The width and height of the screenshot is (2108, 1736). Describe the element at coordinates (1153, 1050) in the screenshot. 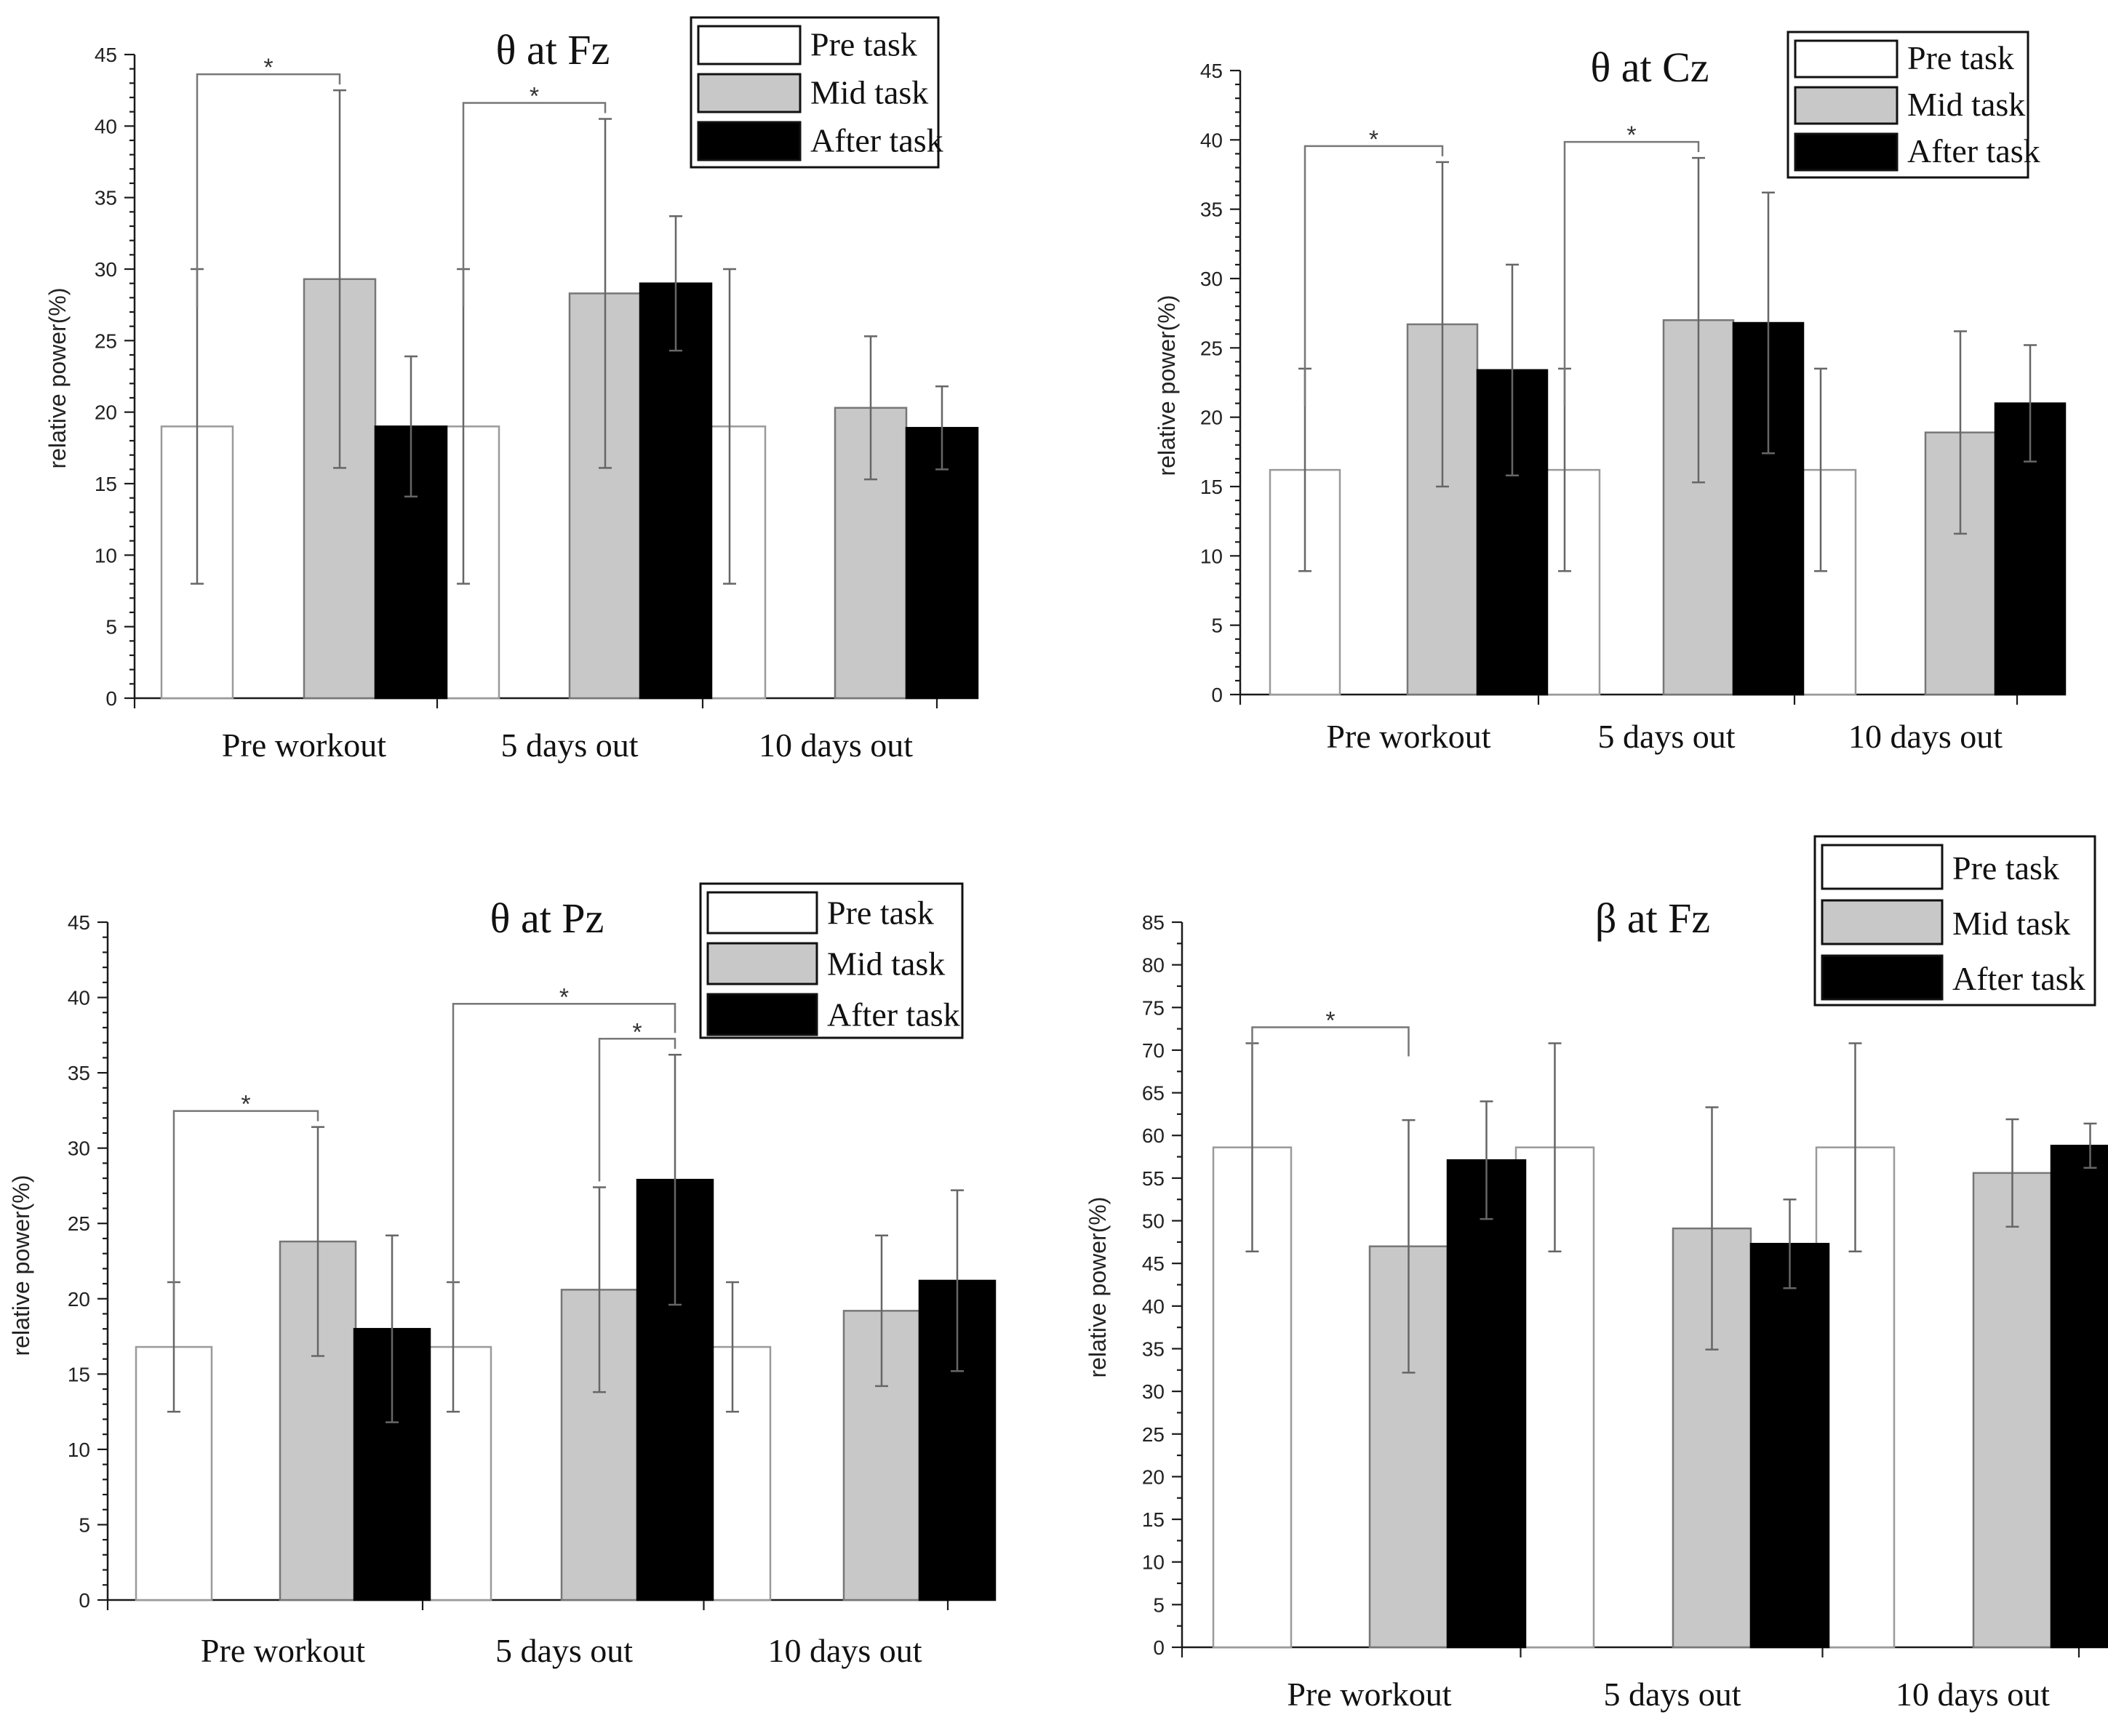

I see `y-tick-label: 70` at that location.